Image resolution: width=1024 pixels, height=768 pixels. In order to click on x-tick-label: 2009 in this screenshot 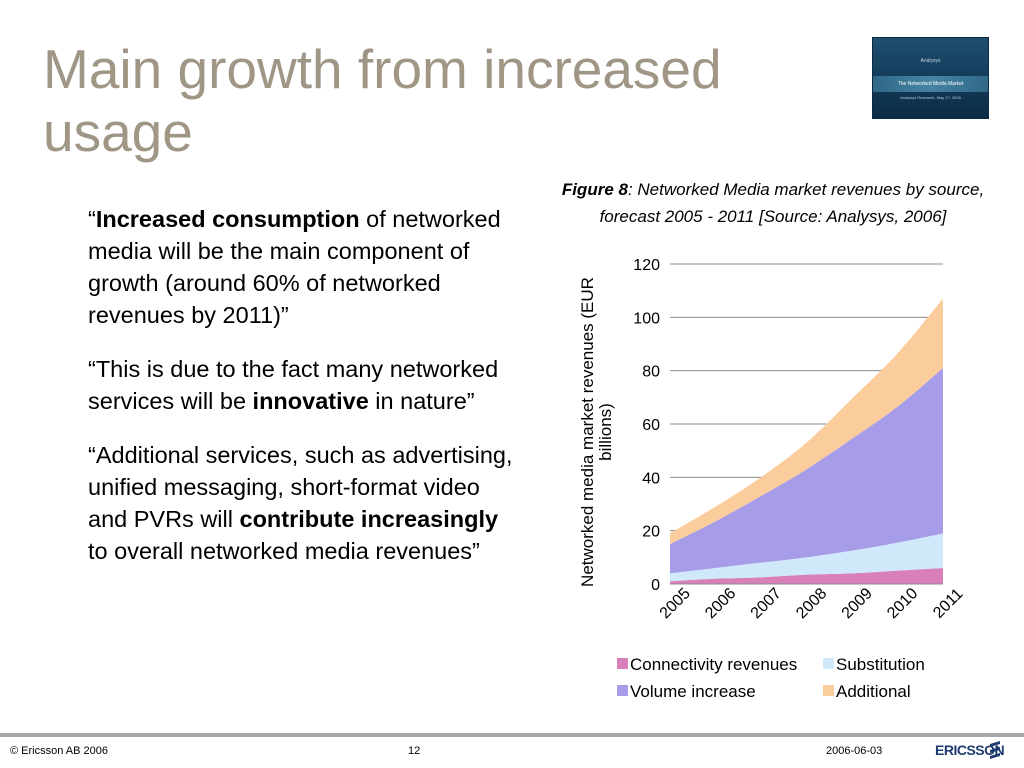, I will do `click(857, 603)`.